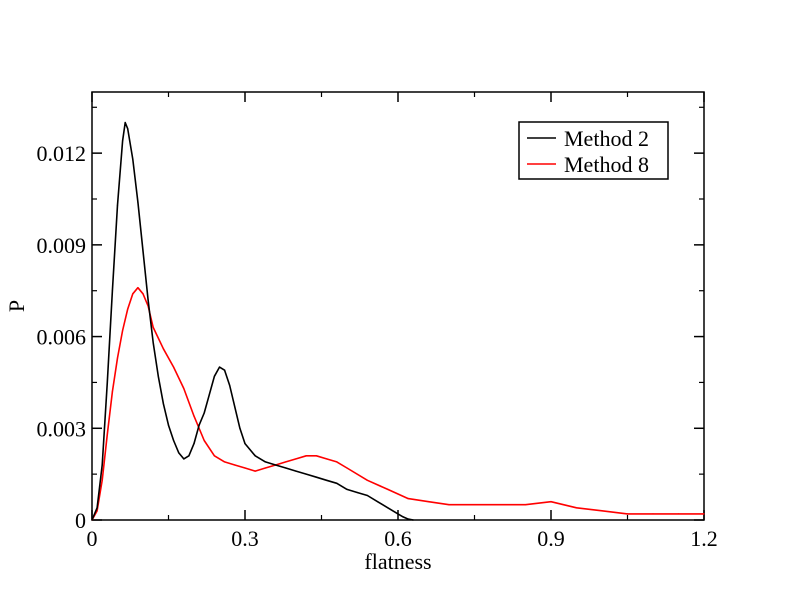  I want to click on y-tick-label: 0, so click(80, 520).